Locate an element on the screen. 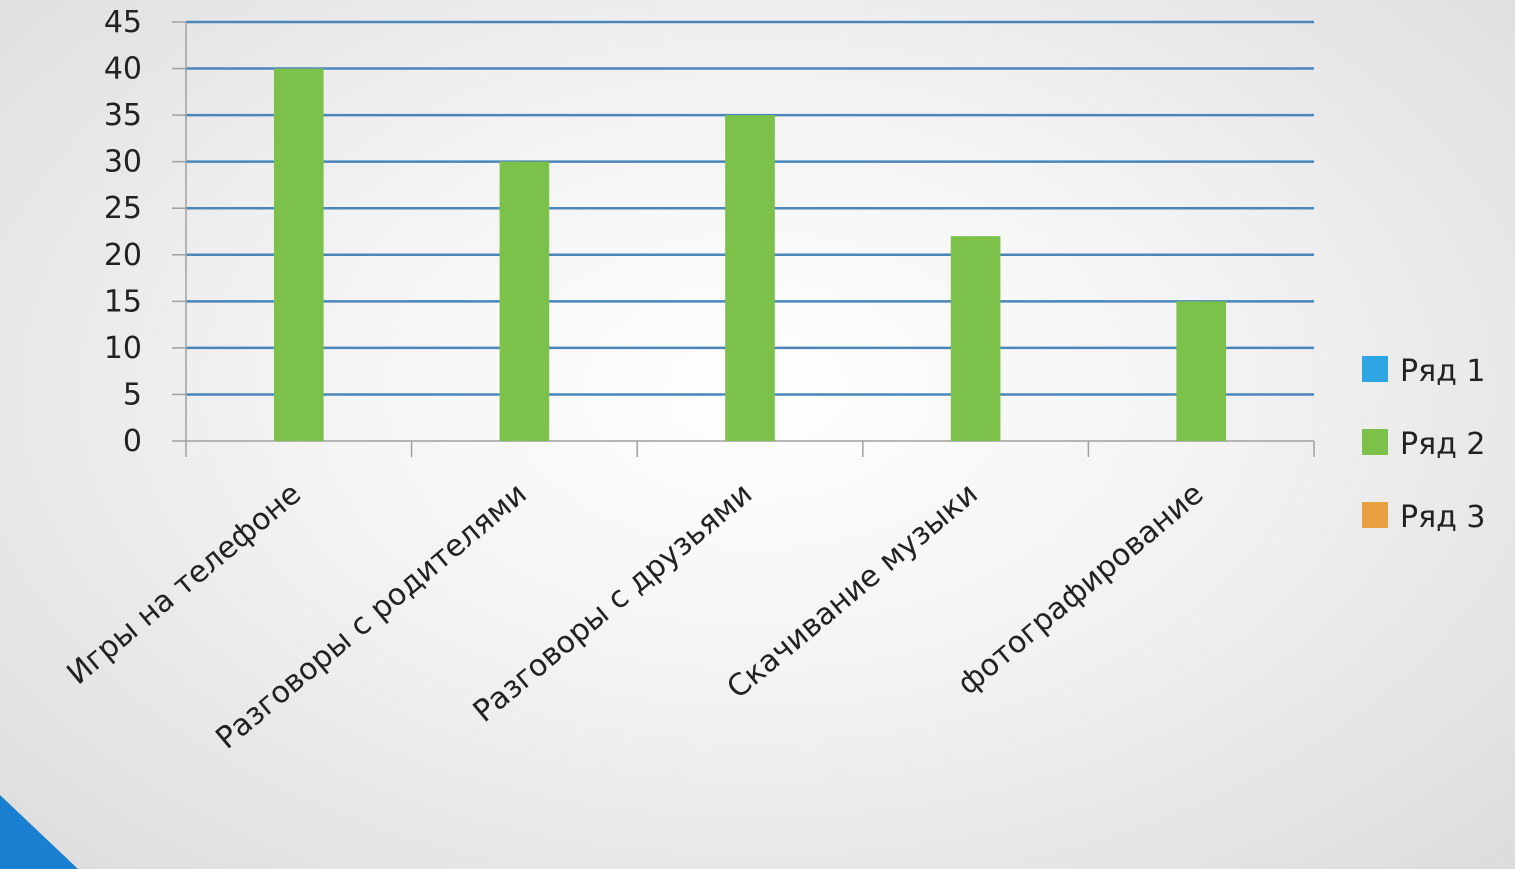 This screenshot has width=1515, height=869. y-tick-label-30: 30 is located at coordinates (123, 162).